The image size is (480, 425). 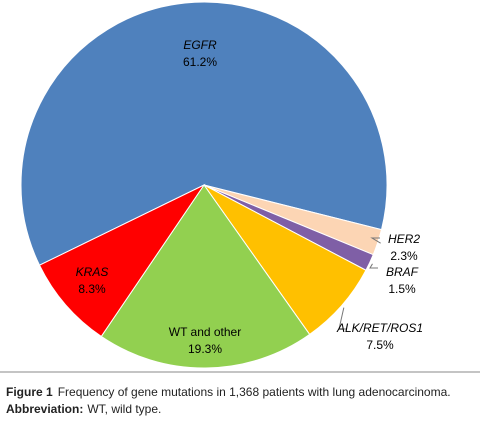 I want to click on caption-label: Figure 1, so click(x=29, y=392).